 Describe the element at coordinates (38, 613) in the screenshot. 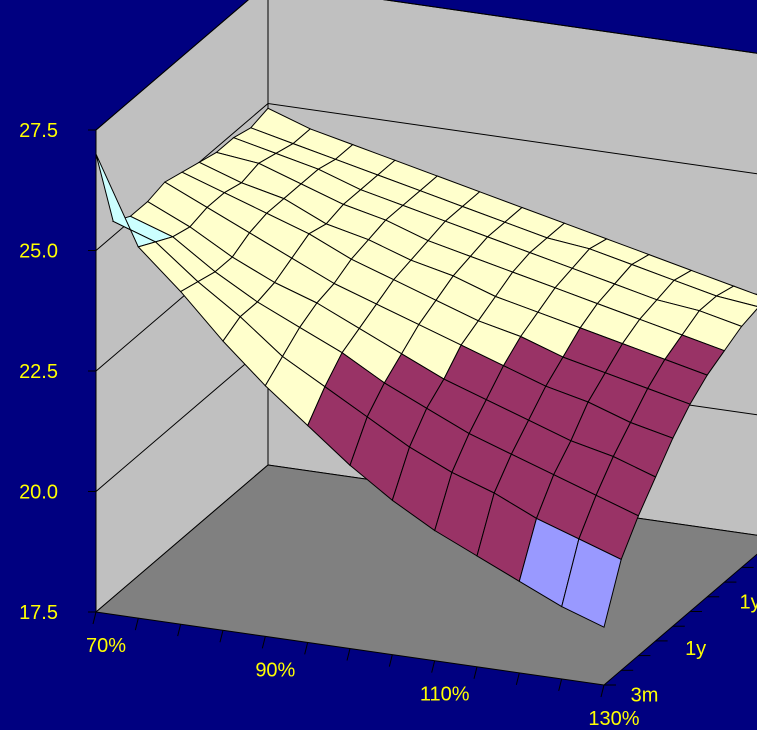

I see `z-tick-label: 17.5` at that location.